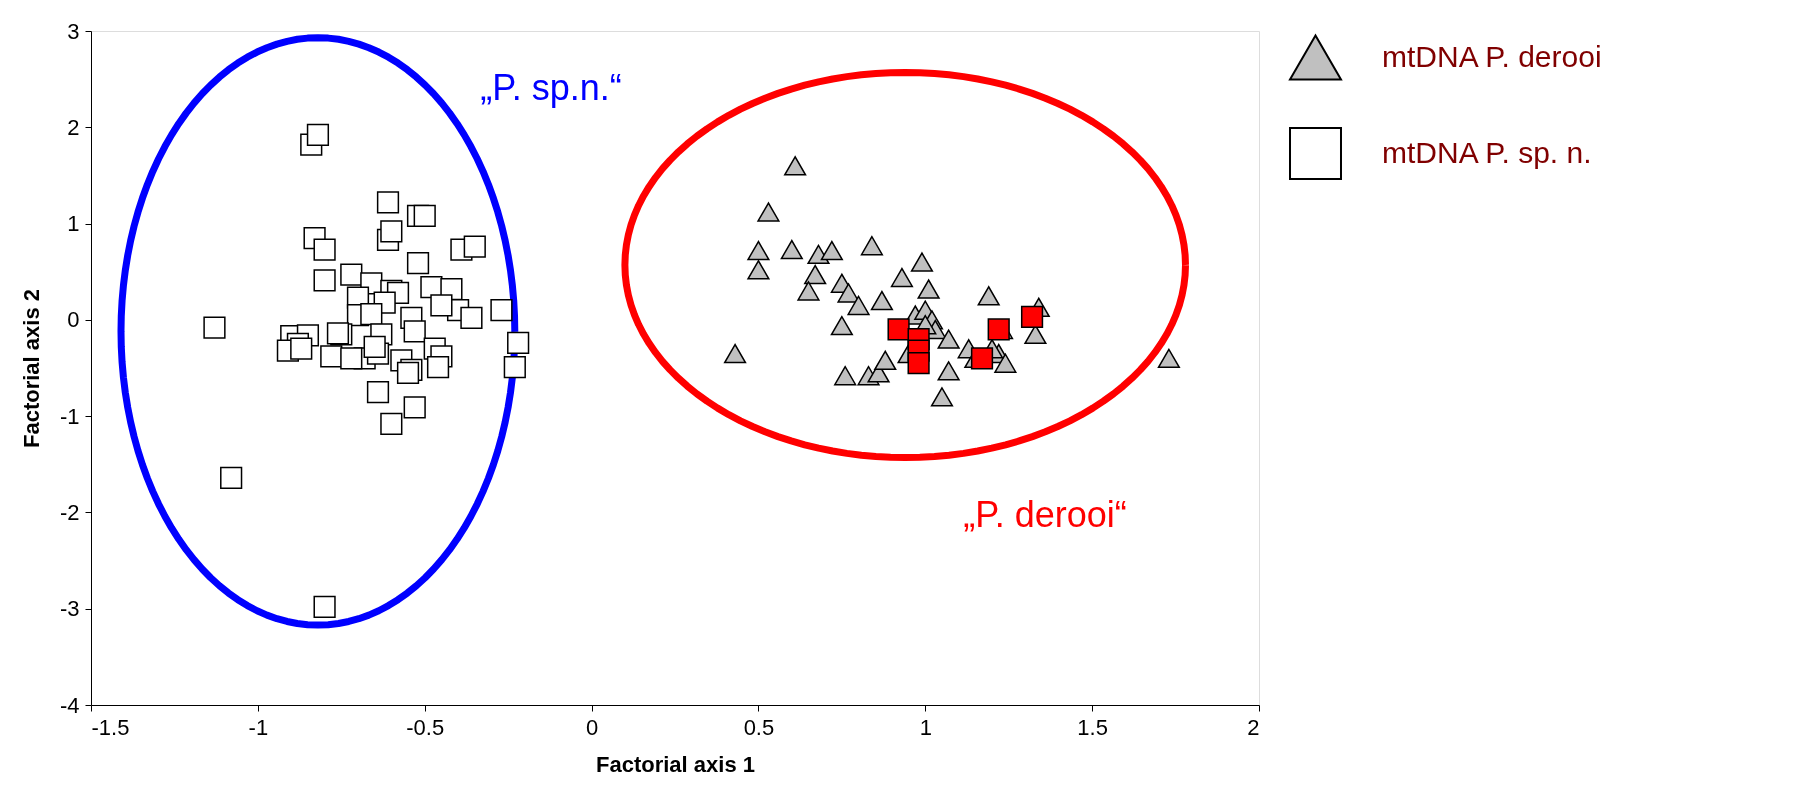 The width and height of the screenshot is (1813, 795). What do you see at coordinates (69, 609) in the screenshot?
I see `y-tick-label: -3` at bounding box center [69, 609].